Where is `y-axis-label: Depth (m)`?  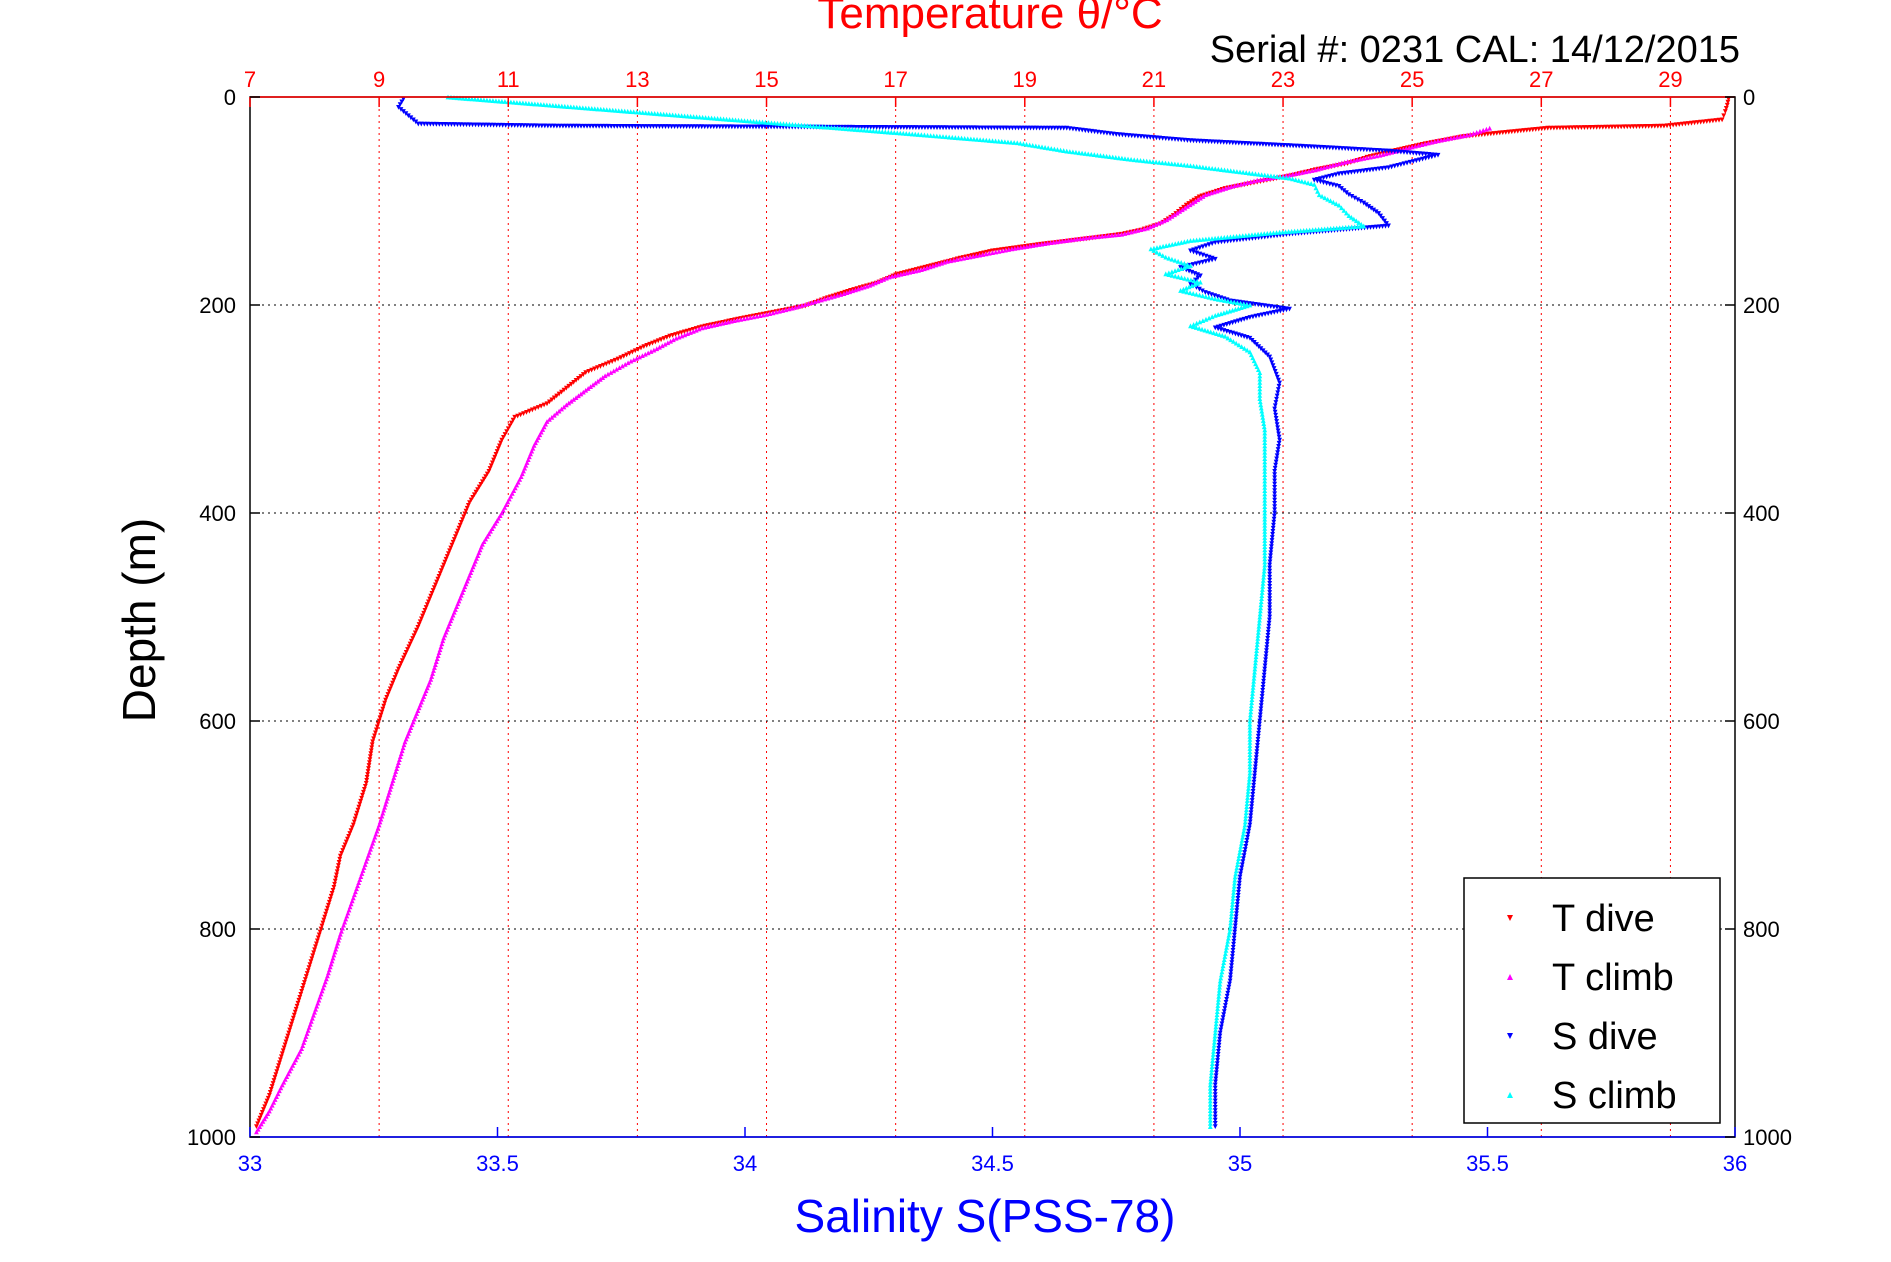 y-axis-label: Depth (m) is located at coordinates (139, 620).